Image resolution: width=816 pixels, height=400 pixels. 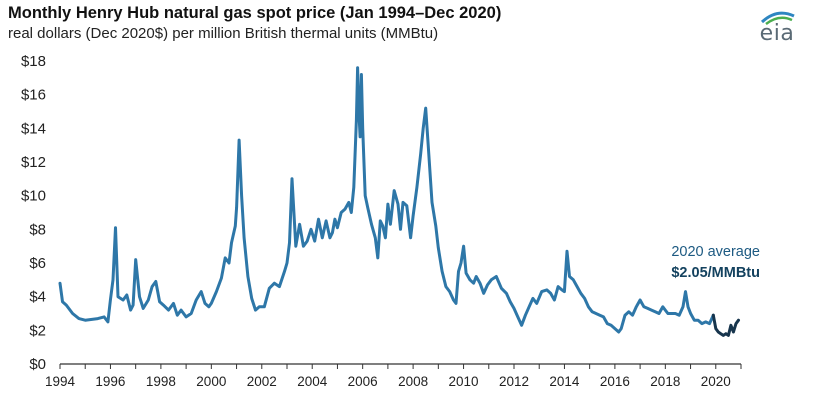 I want to click on x-tick-label: 2010, so click(x=464, y=381).